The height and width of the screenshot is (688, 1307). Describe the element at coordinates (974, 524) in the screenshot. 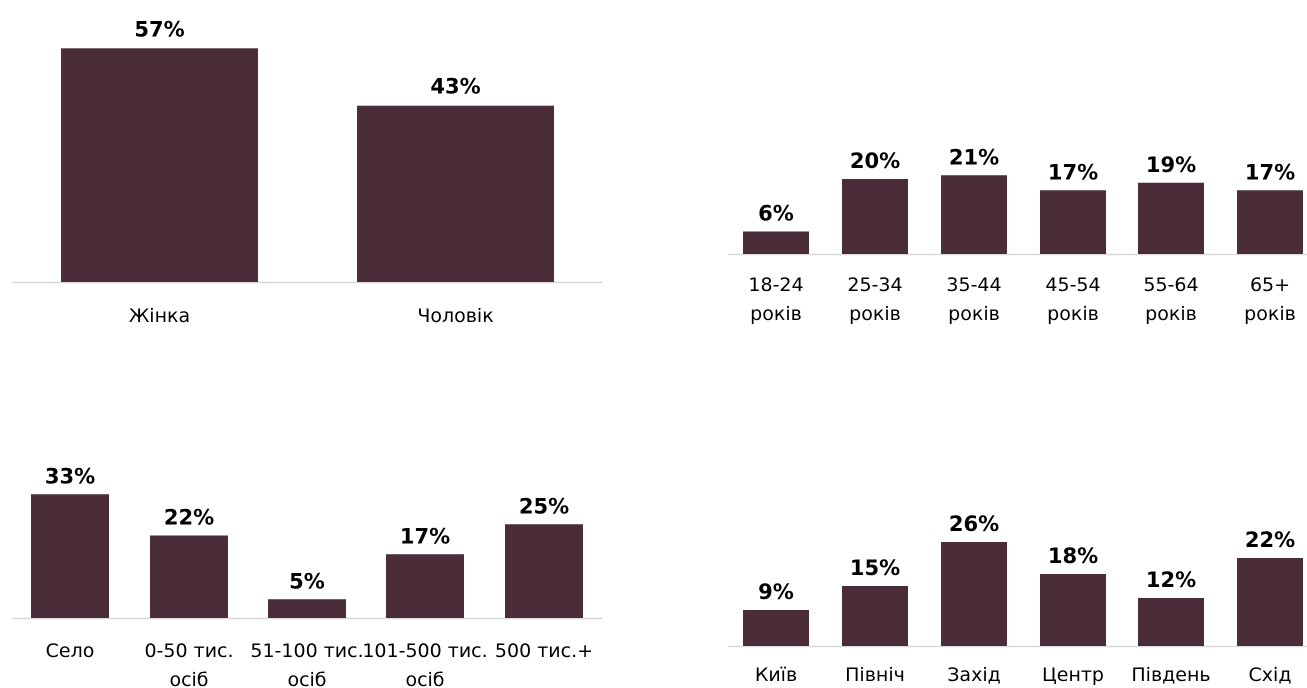

I see `region-value-label-2: 26%` at that location.